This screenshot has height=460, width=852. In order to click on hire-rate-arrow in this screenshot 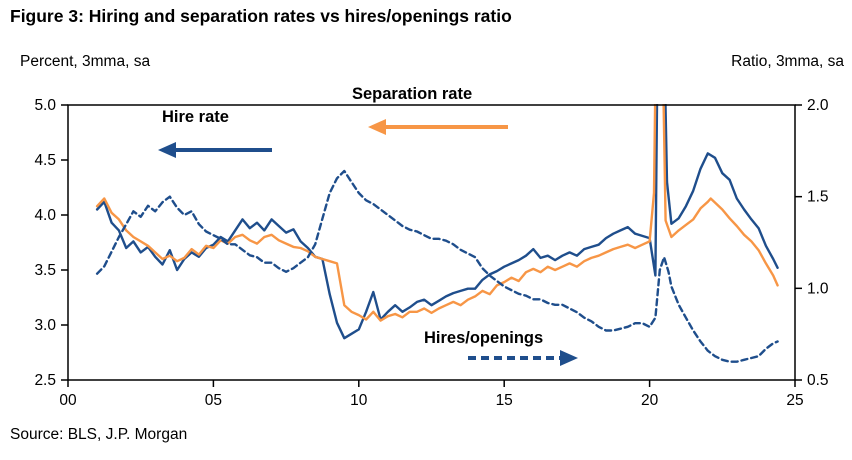, I will do `click(215, 150)`.